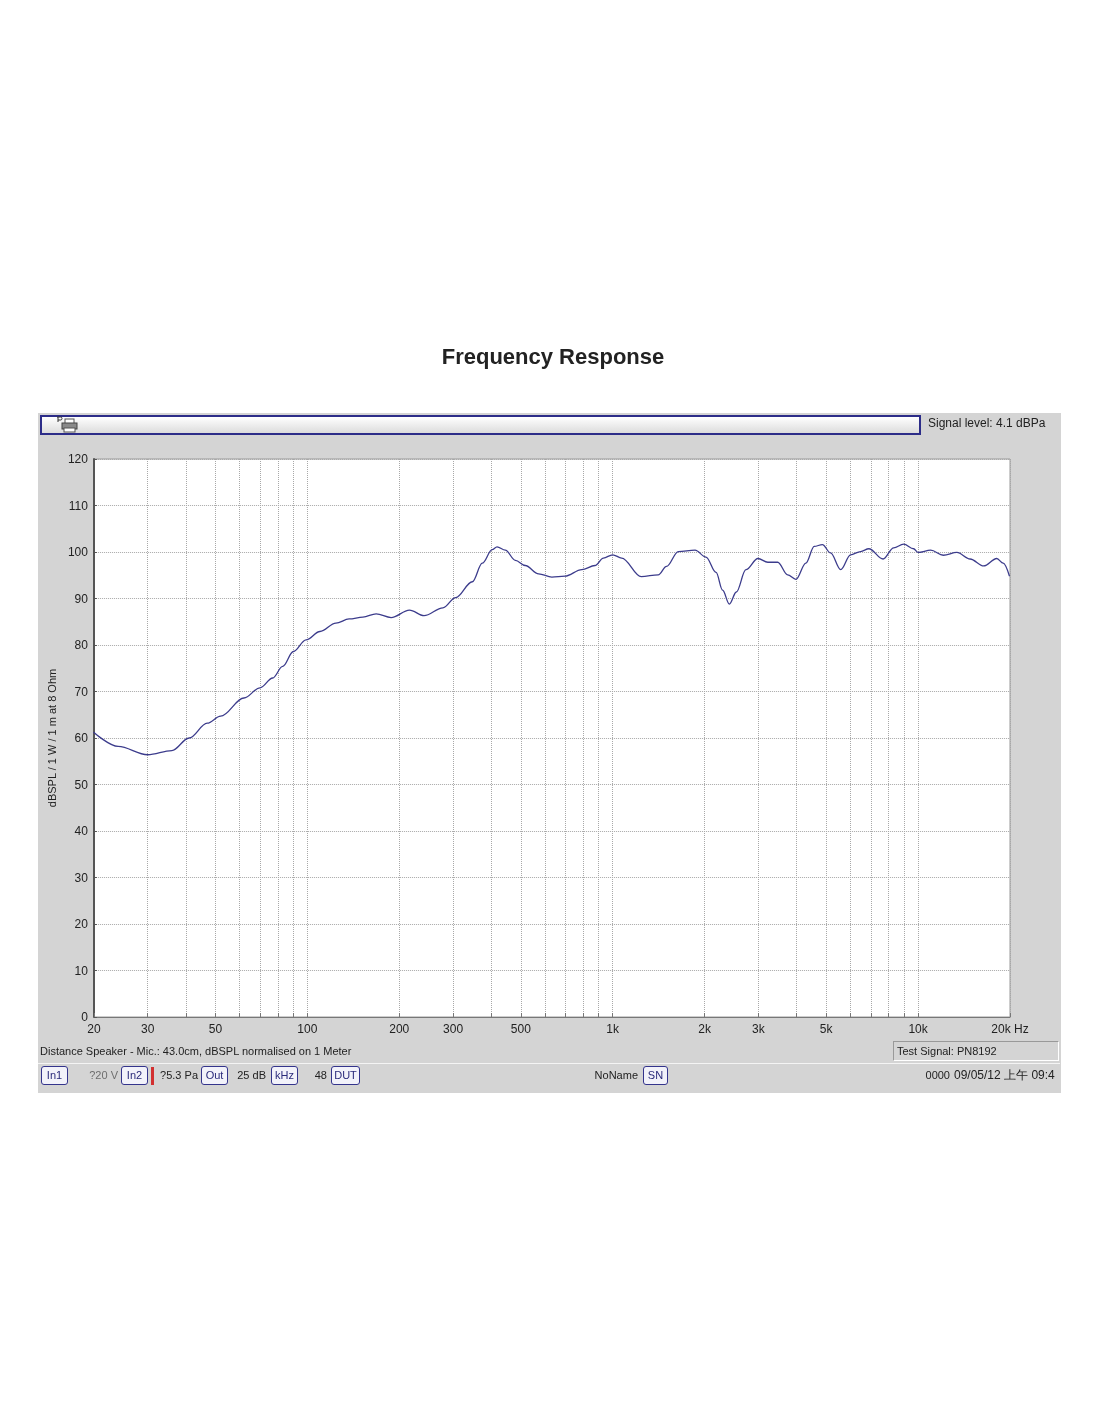 The width and height of the screenshot is (1100, 1422). Describe the element at coordinates (54, 1075) in the screenshot. I see `button: In1` at that location.